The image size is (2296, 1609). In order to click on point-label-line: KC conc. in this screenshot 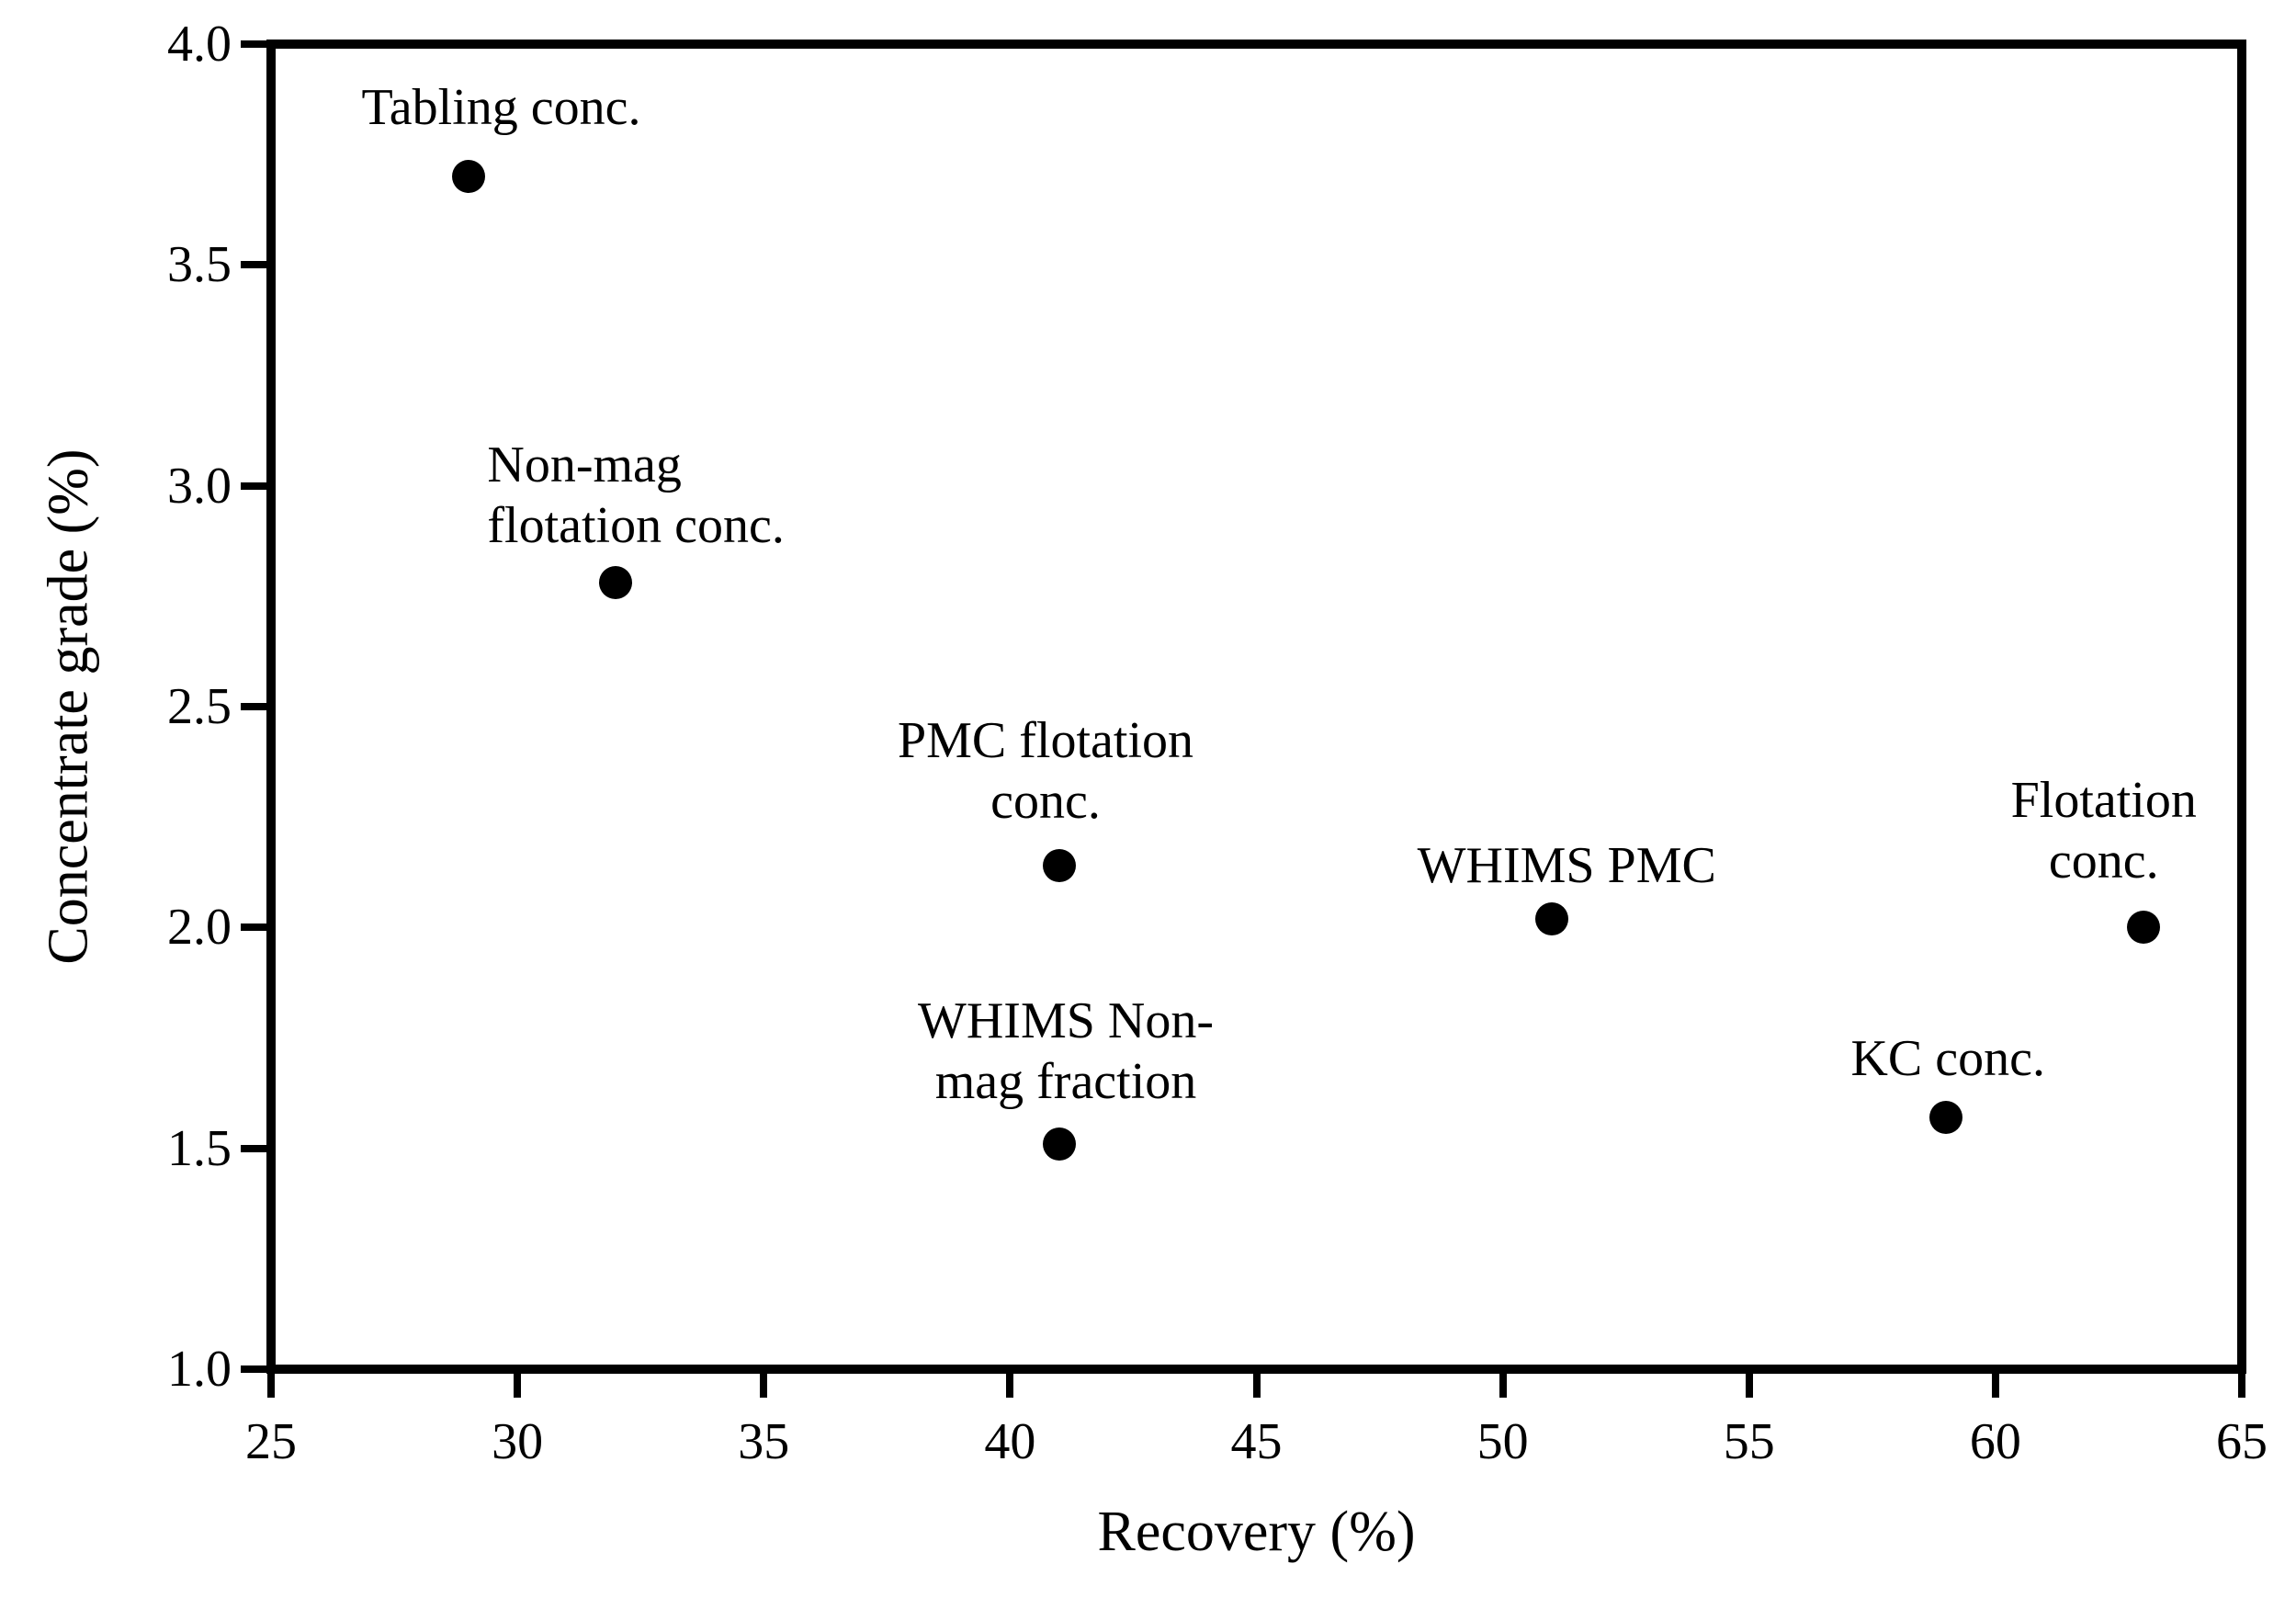, I will do `click(1948, 1059)`.